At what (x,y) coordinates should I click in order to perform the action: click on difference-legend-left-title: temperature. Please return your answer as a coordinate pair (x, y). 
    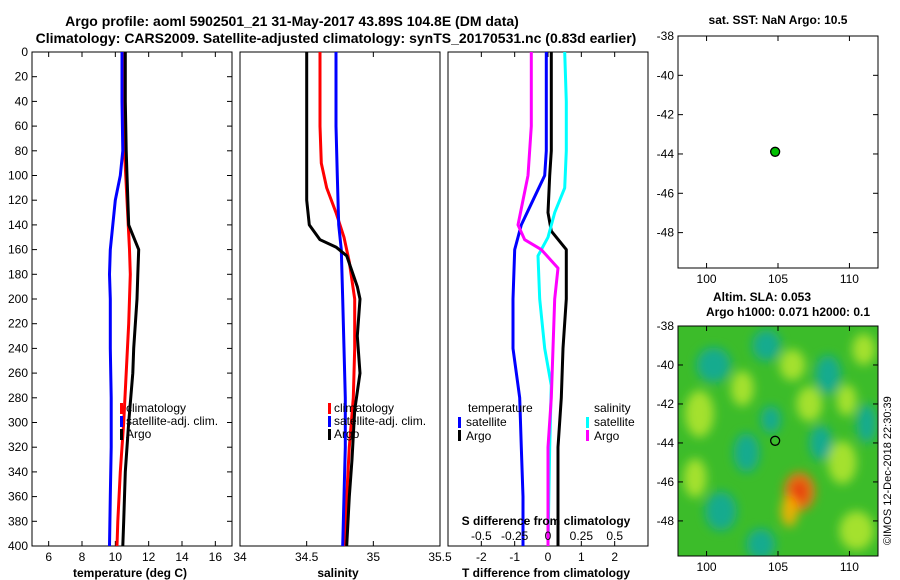
    Looking at the image, I should click on (500, 408).